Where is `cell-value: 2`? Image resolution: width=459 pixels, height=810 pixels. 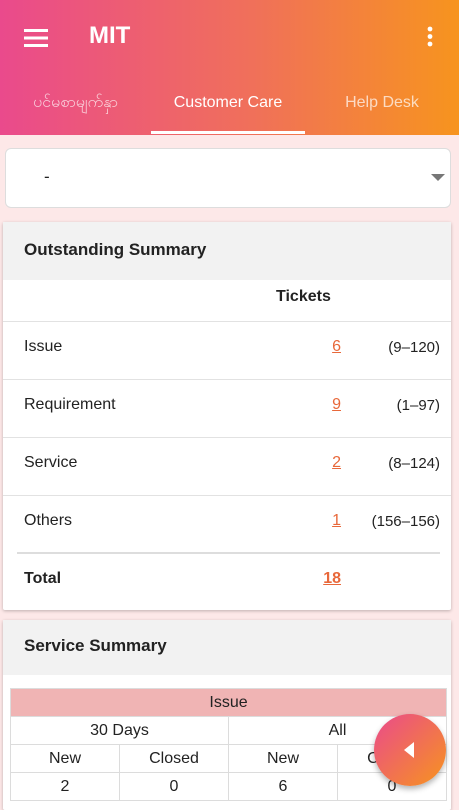 cell-value: 2 is located at coordinates (65, 786).